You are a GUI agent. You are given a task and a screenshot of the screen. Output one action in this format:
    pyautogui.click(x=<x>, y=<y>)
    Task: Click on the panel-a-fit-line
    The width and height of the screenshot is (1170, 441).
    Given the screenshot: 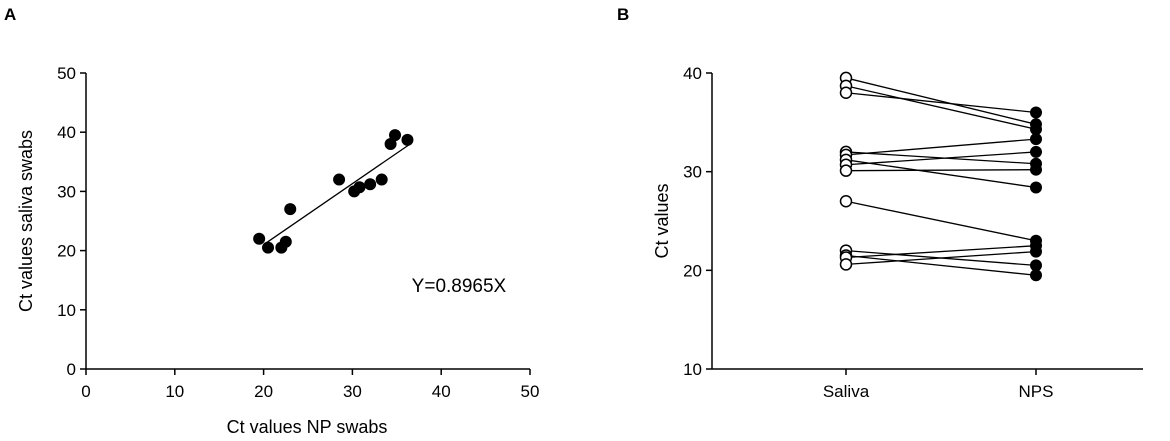 What is the action you would take?
    pyautogui.click(x=336, y=195)
    